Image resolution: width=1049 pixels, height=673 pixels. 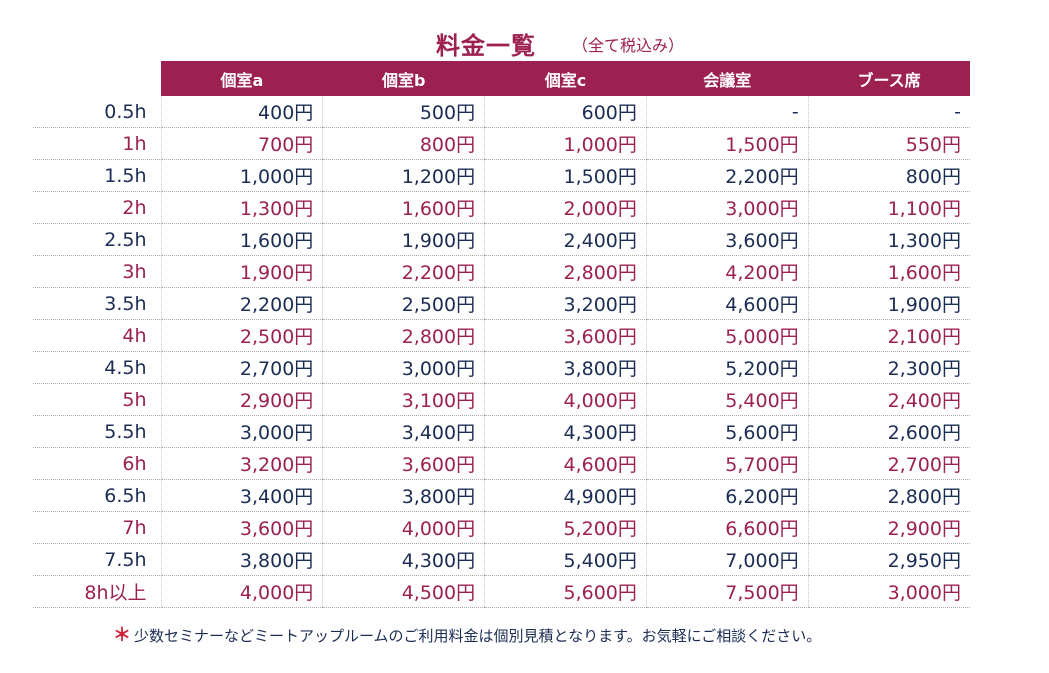 What do you see at coordinates (241, 463) in the screenshot?
I see `price-cell: 3,200円` at bounding box center [241, 463].